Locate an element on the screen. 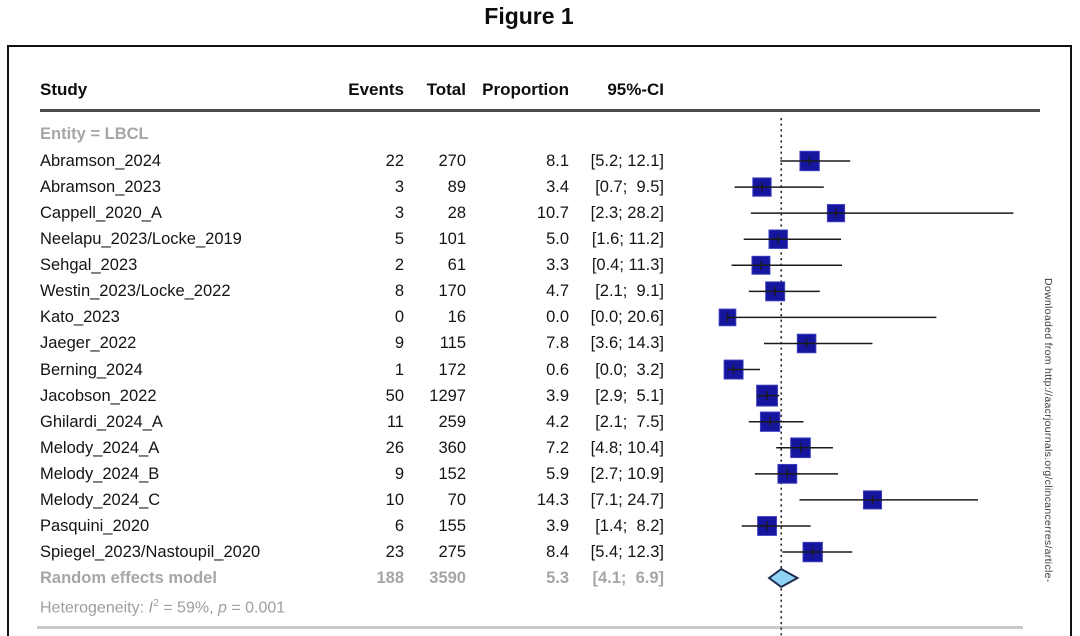  het-p-symbol: p is located at coordinates (222, 608).